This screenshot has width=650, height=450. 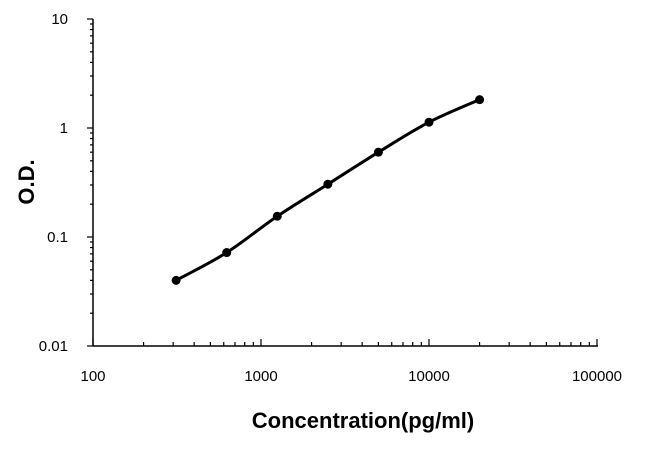 What do you see at coordinates (429, 376) in the screenshot?
I see `x-tick-label: 10000` at bounding box center [429, 376].